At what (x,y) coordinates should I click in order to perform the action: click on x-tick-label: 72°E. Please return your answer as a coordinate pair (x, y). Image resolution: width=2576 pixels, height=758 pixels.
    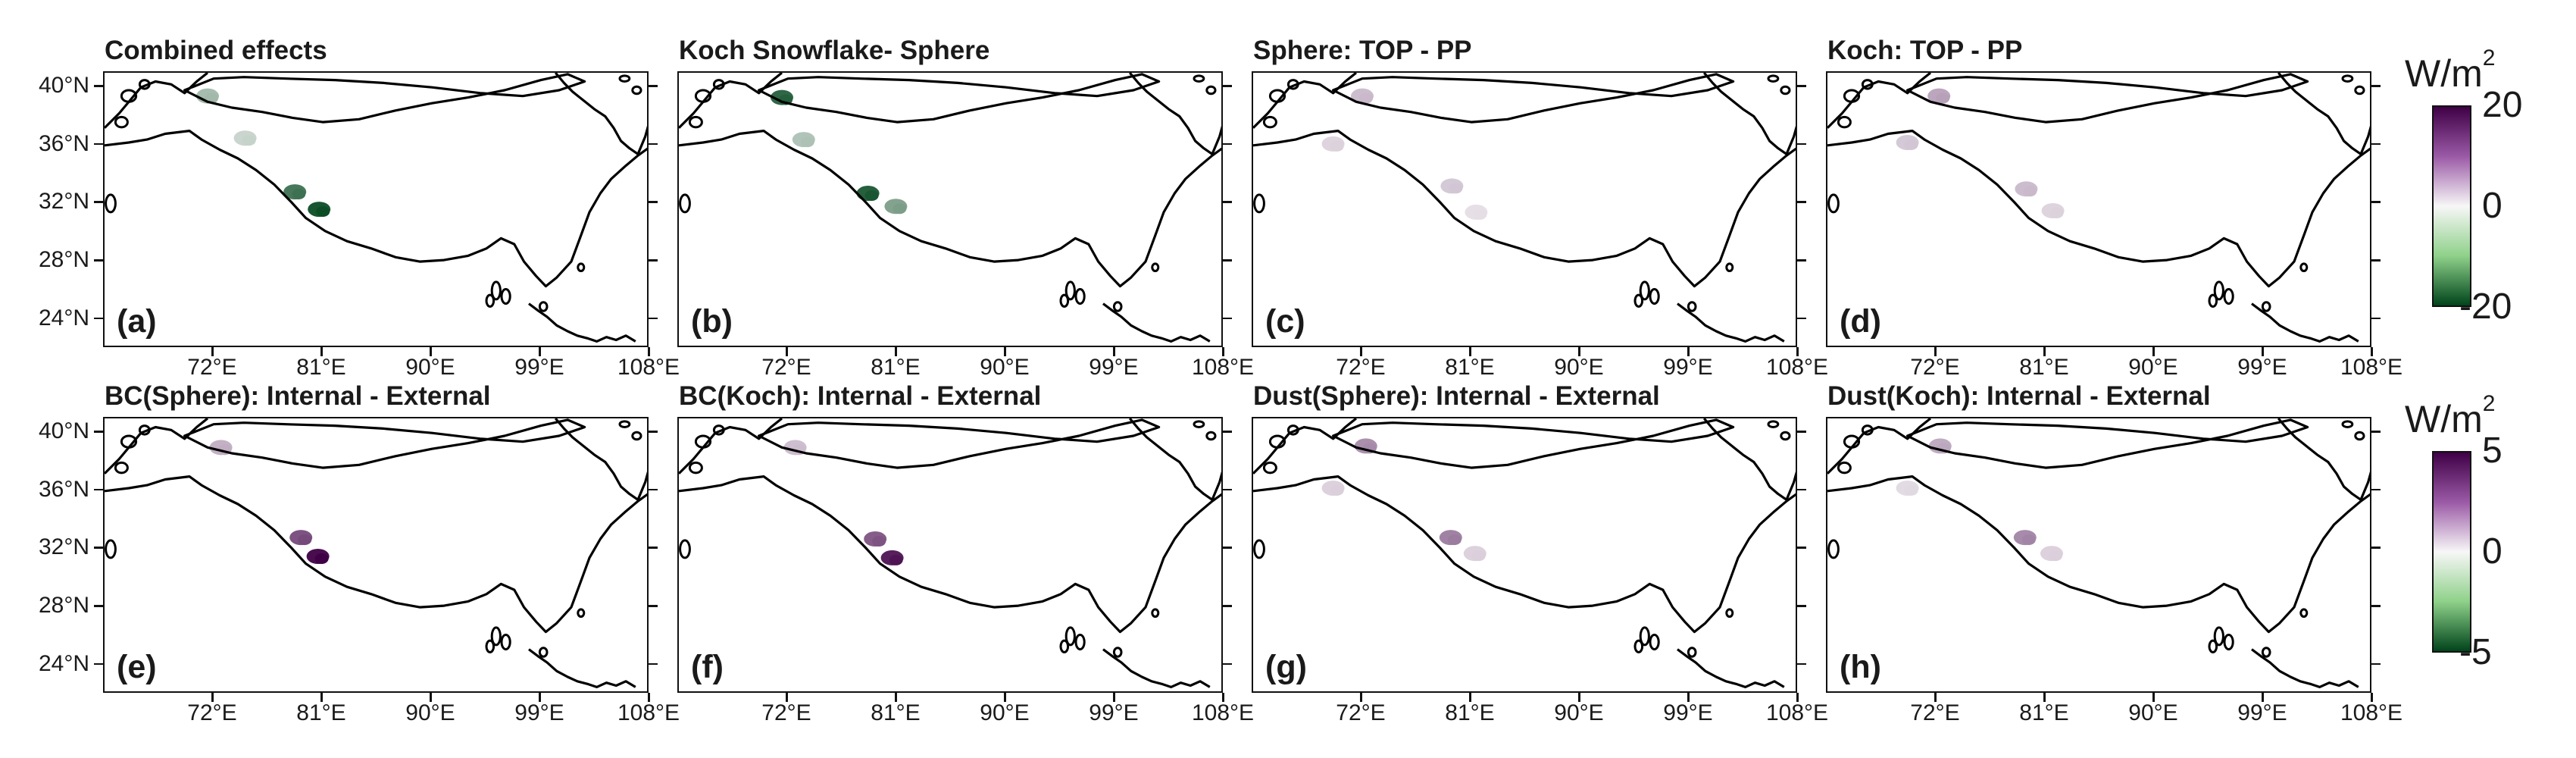
    Looking at the image, I should click on (212, 367).